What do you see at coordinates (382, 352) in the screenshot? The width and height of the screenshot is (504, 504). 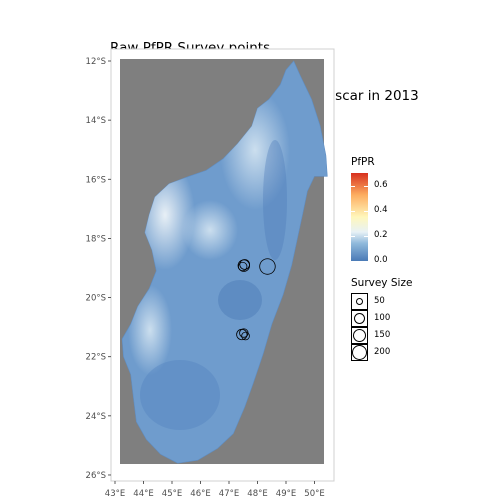 I see `size-legend-label: 200` at bounding box center [382, 352].